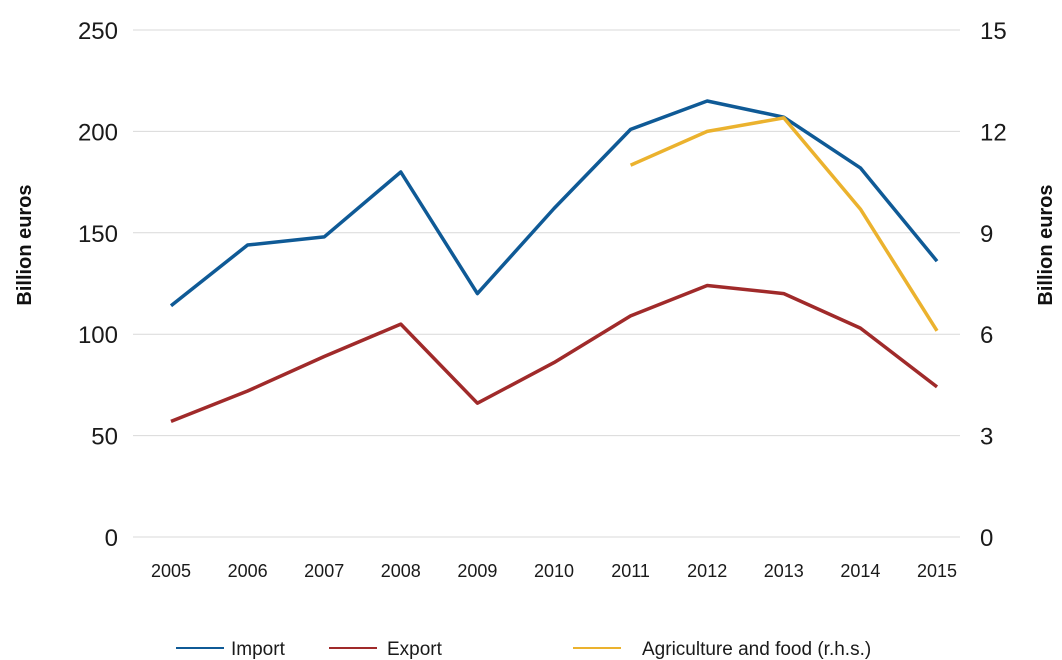  Describe the element at coordinates (986, 538) in the screenshot. I see `y-right-tick-label: 0` at that location.